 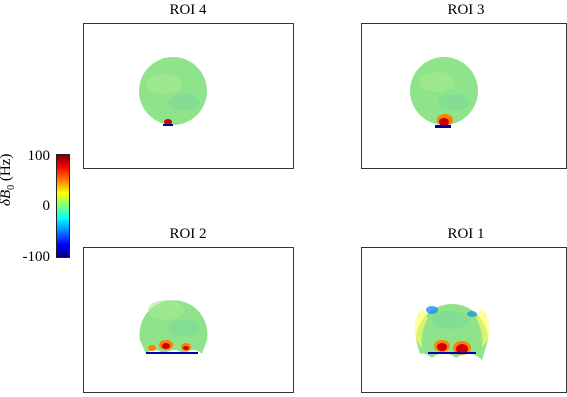 What do you see at coordinates (36, 257) in the screenshot?
I see `colorbar-tick-min: -100` at bounding box center [36, 257].